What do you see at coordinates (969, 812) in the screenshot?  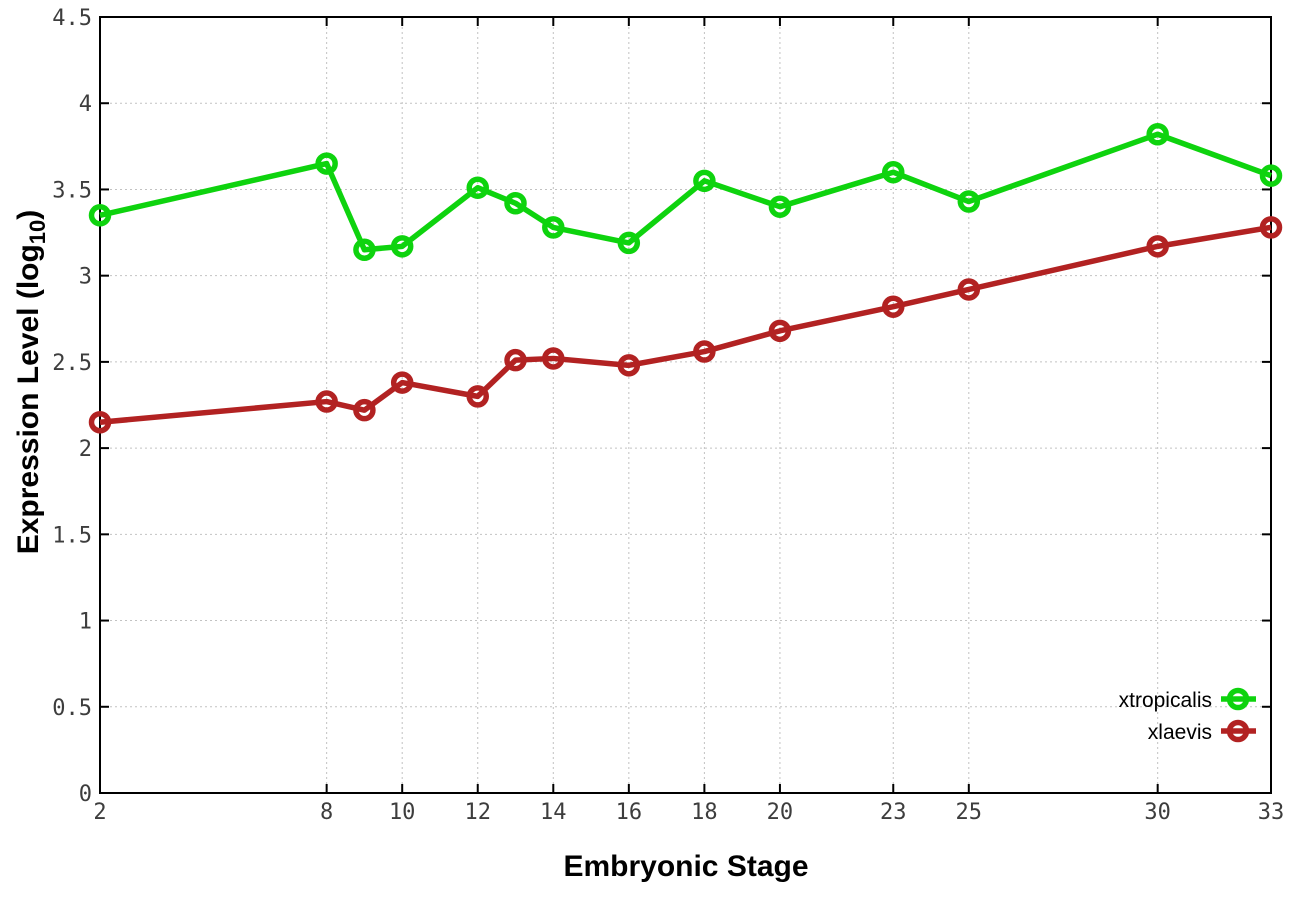 I see `x-tick-label: 25` at bounding box center [969, 812].